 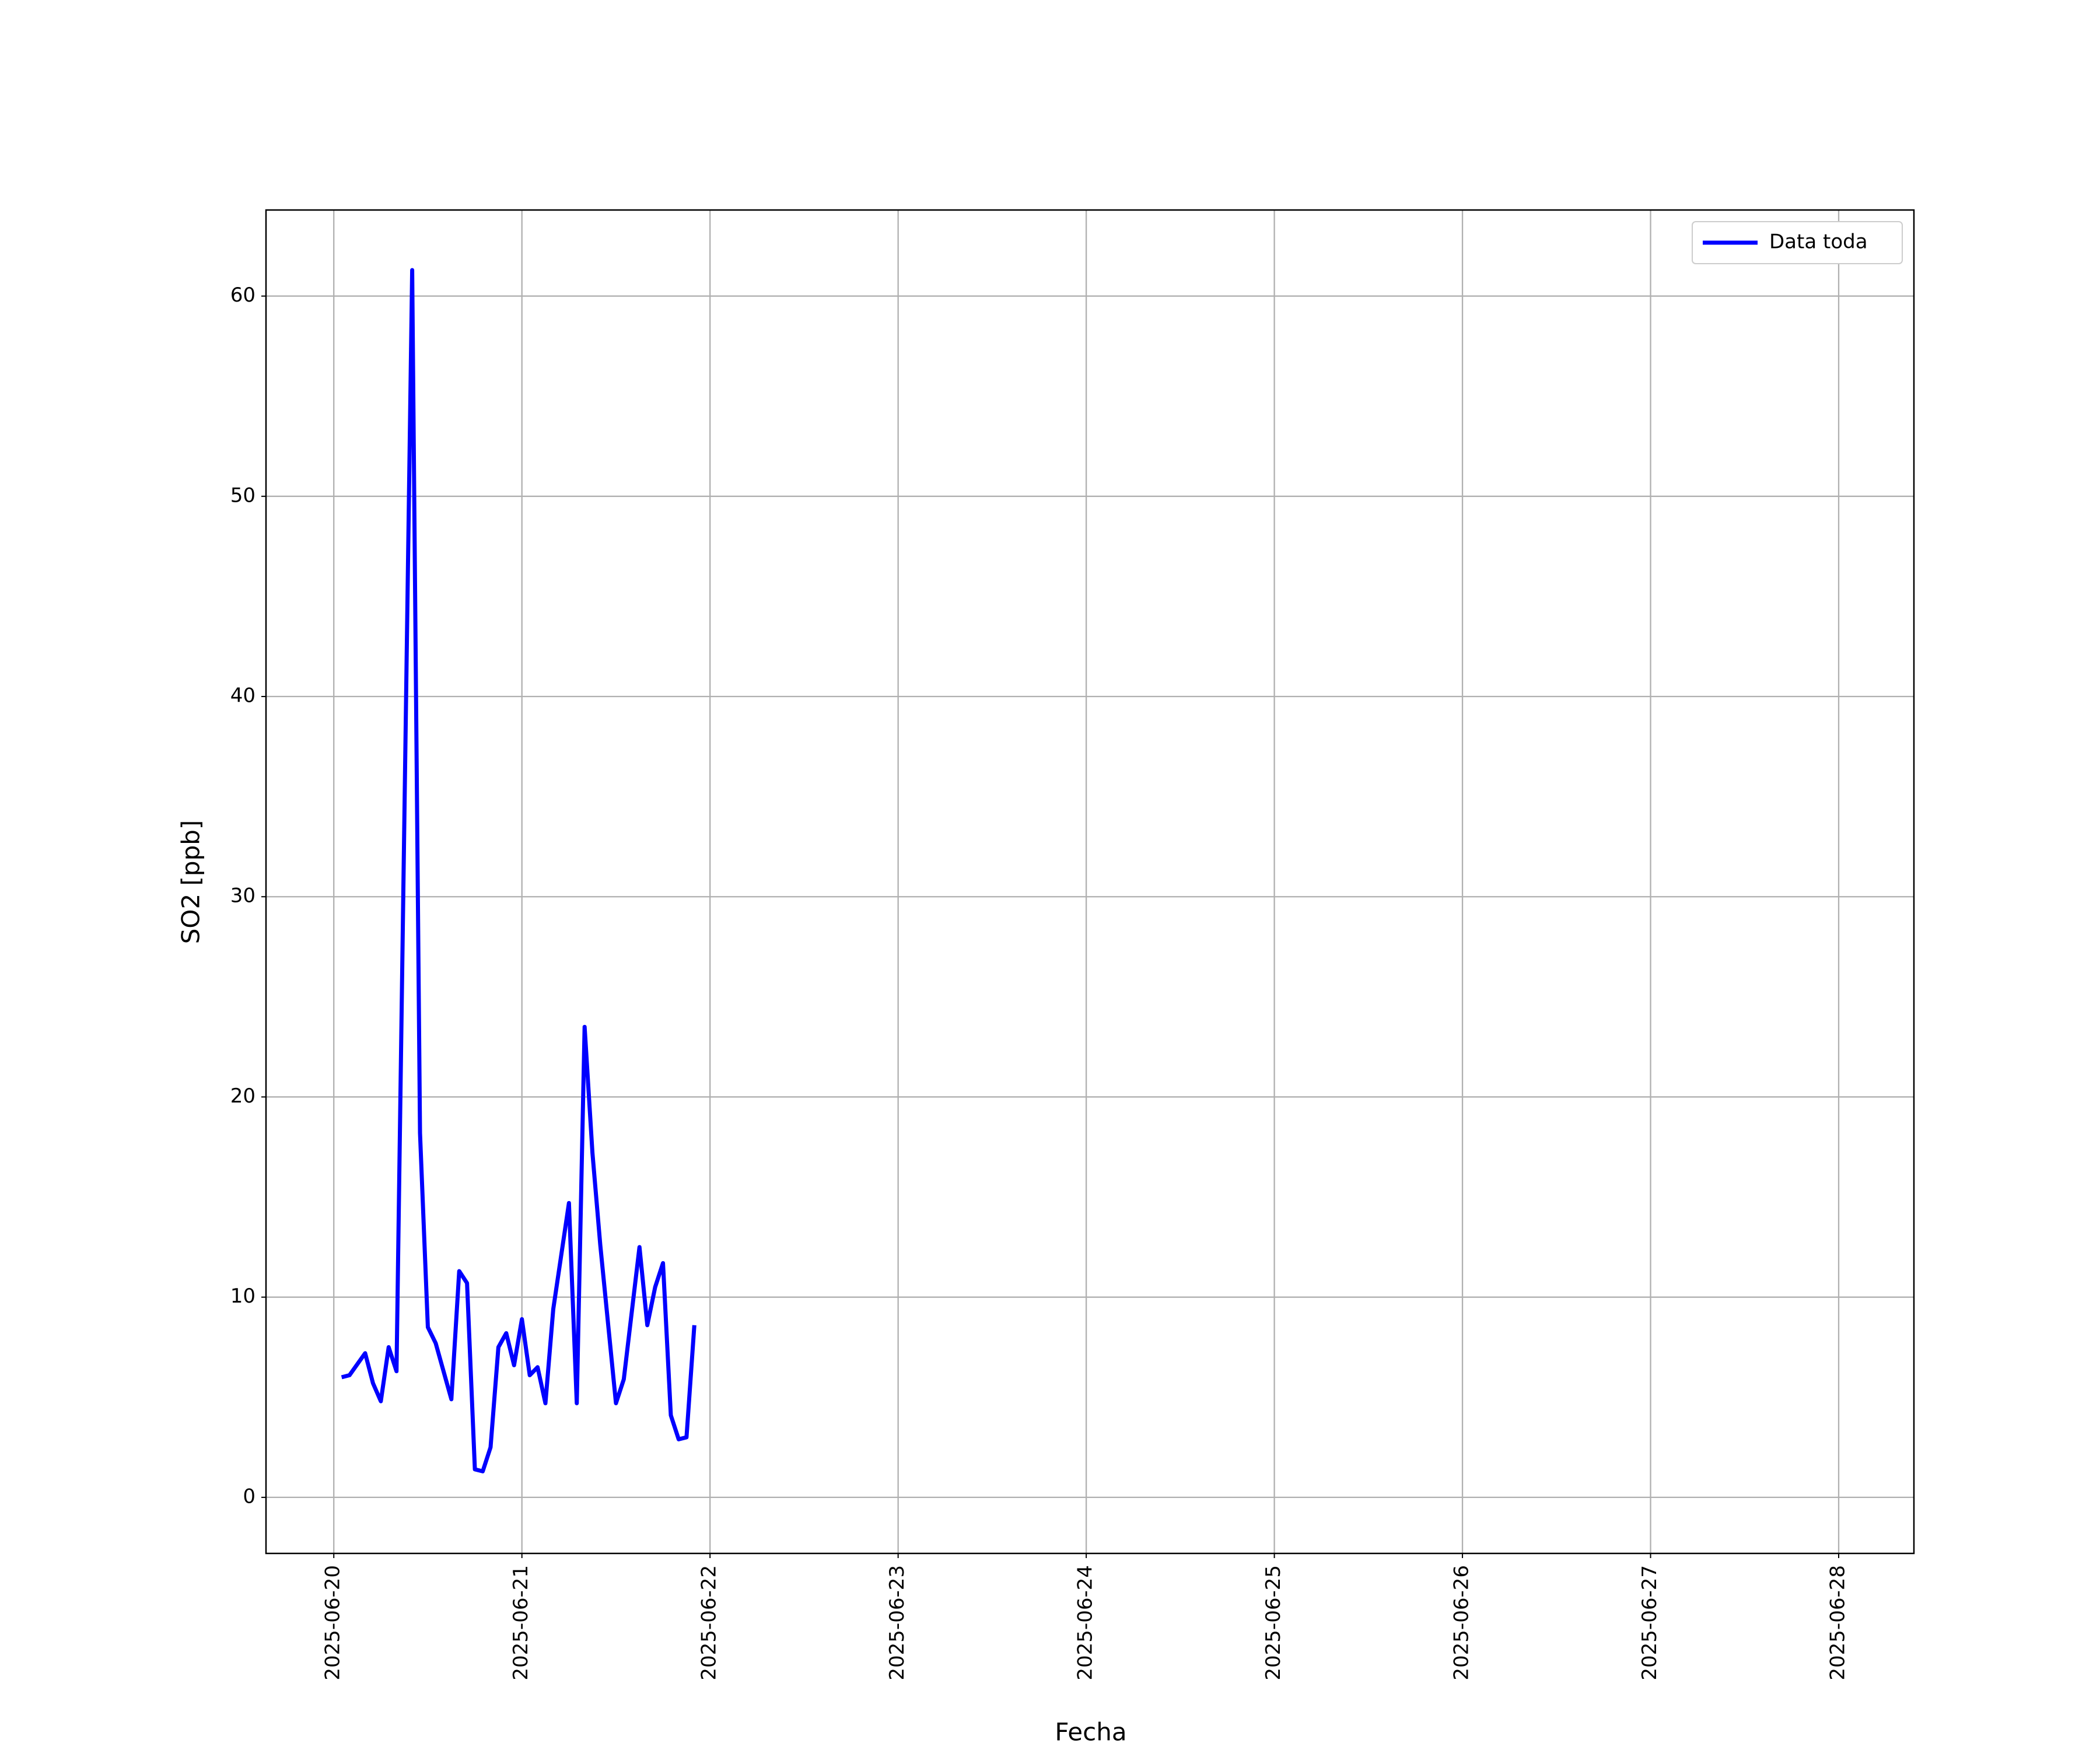 I want to click on x-tick-label: 2025-06-20, so click(x=333, y=1623).